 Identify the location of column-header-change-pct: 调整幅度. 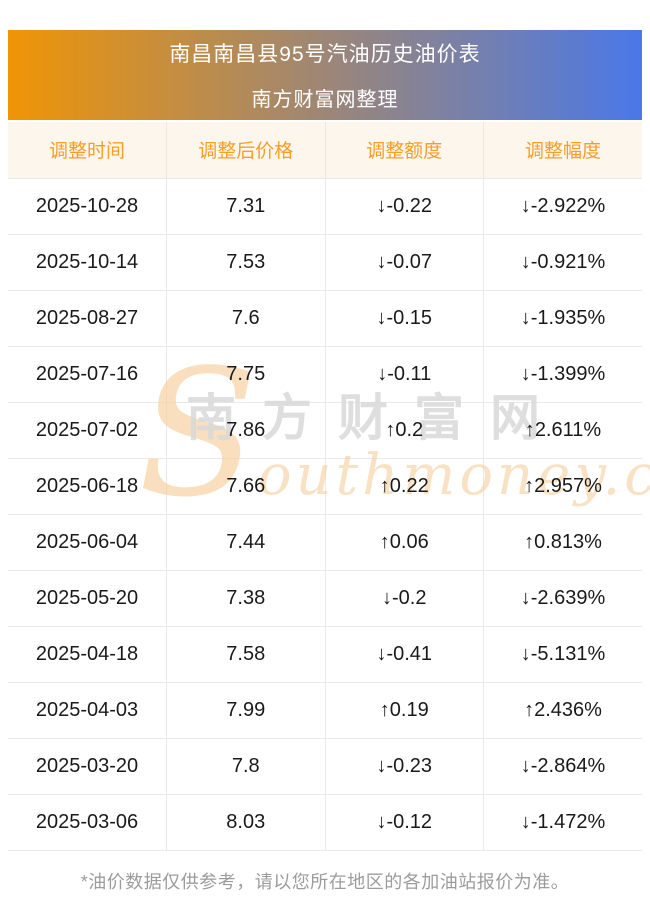
(562, 150).